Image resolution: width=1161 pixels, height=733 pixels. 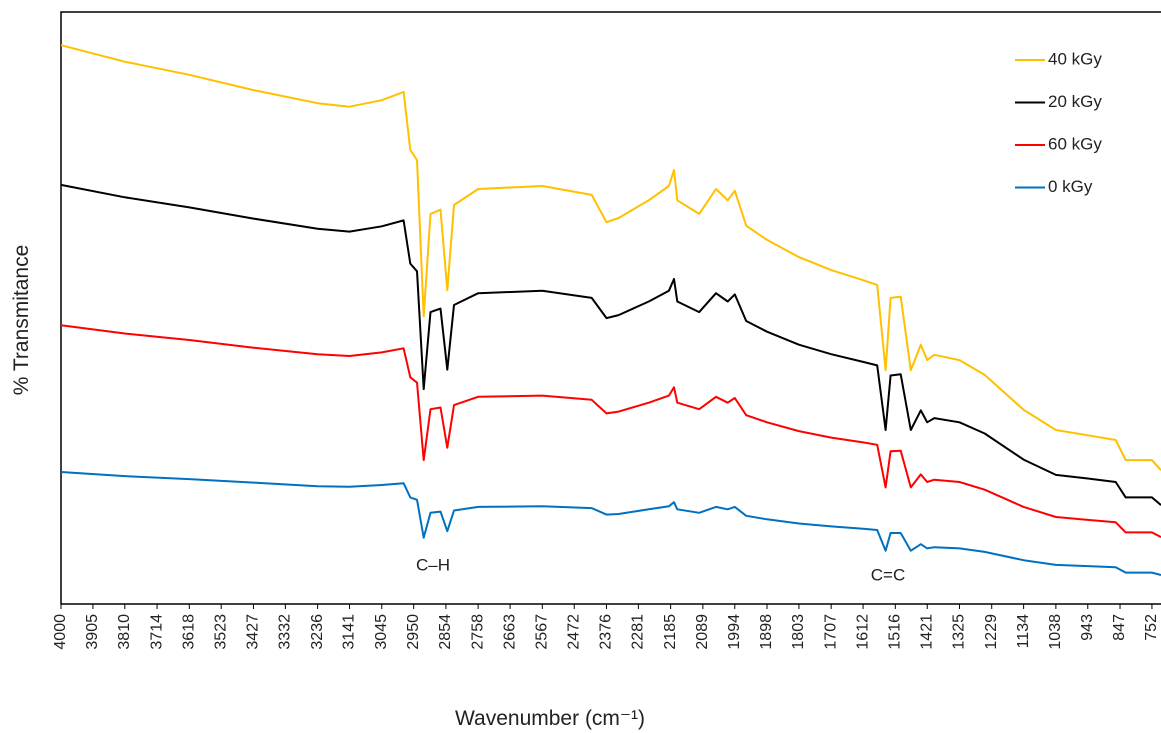 I want to click on x-tick-label: 1134, so click(x=1023, y=631).